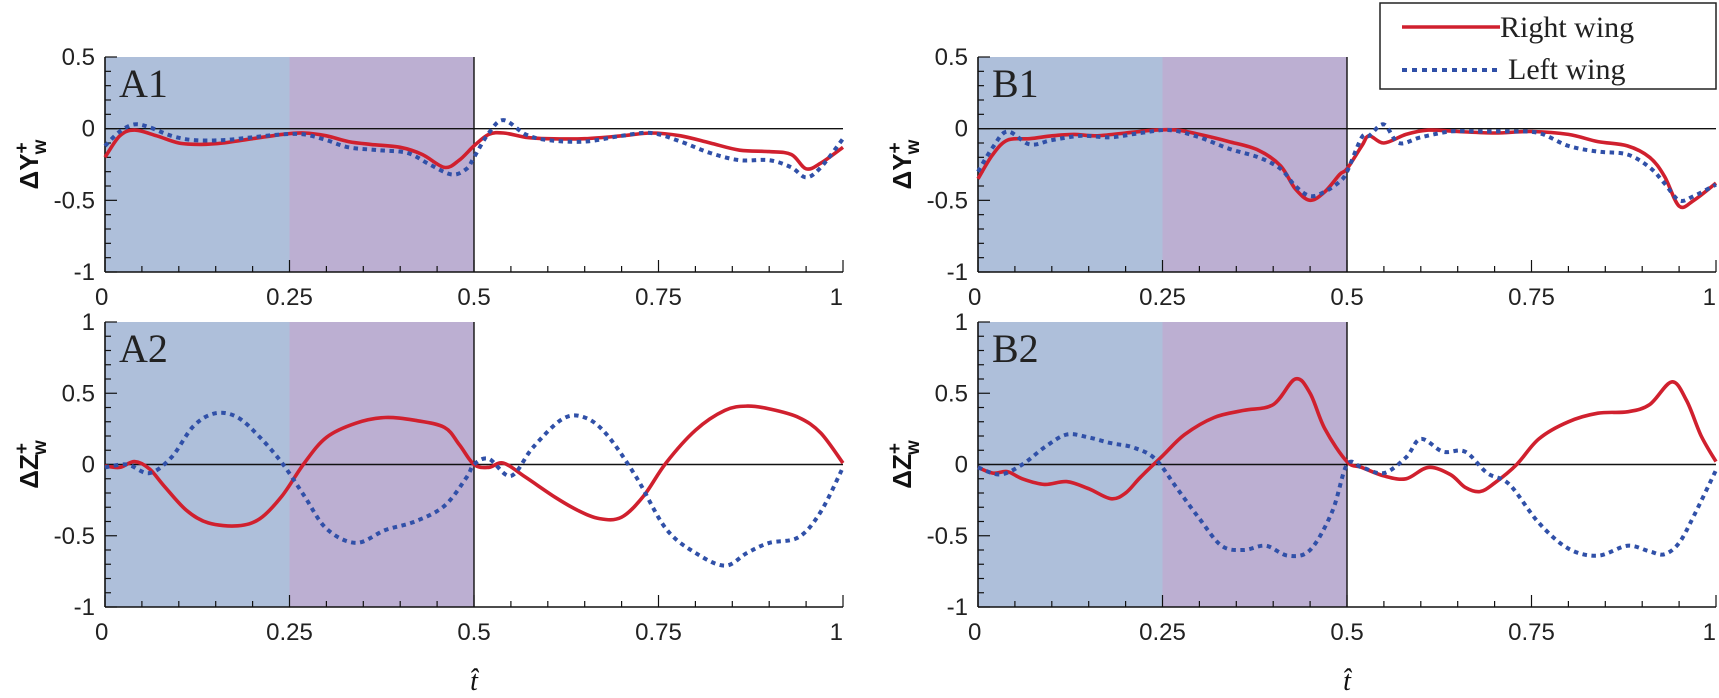  I want to click on panel-label: B1, so click(1015, 83).